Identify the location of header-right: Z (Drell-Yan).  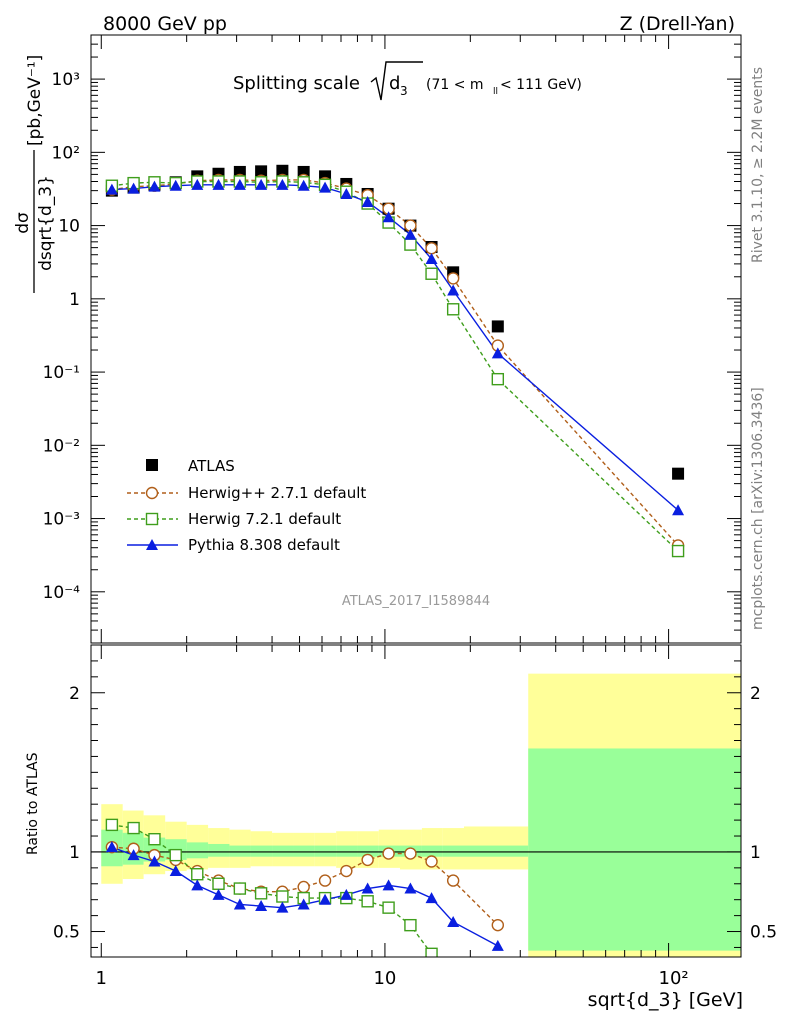
(677, 24).